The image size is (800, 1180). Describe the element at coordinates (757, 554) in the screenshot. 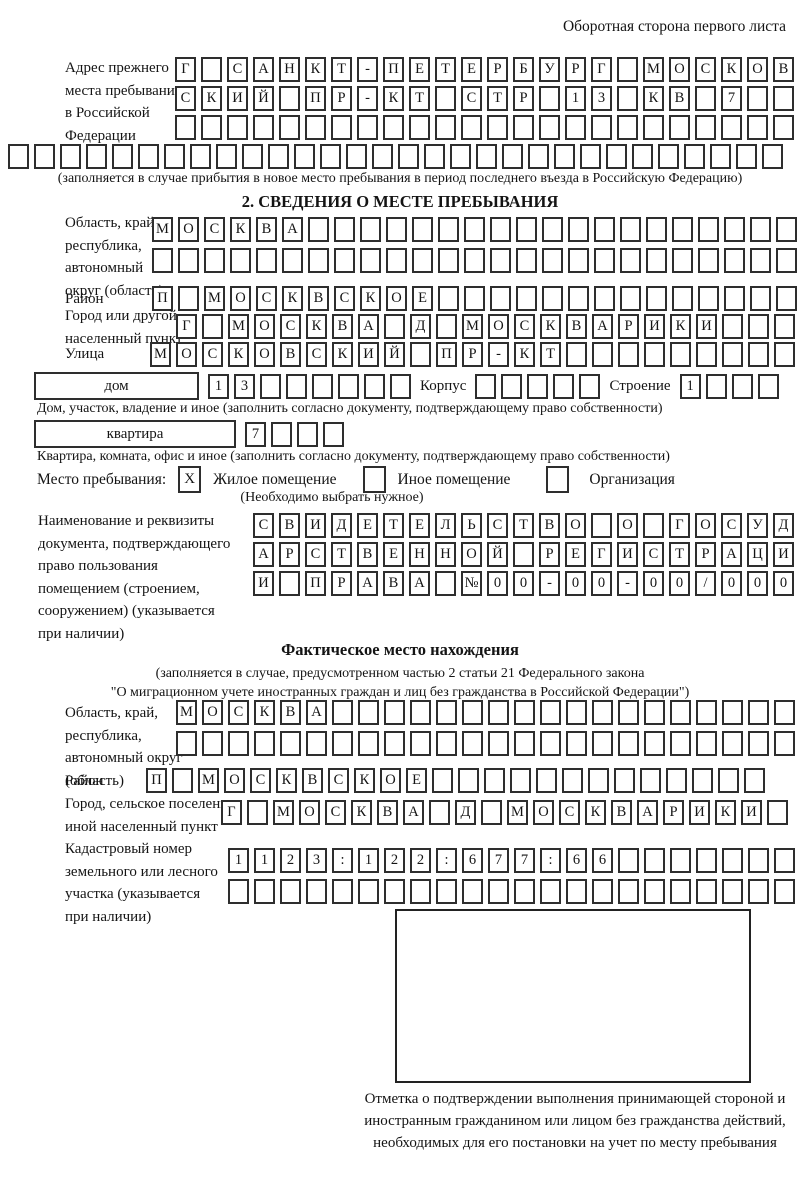

I see `char-cell: Ц` at that location.